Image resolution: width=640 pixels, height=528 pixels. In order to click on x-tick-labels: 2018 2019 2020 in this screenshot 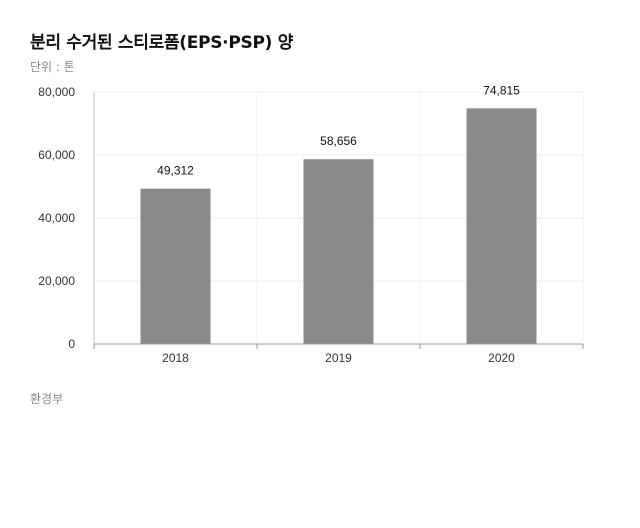, I will do `click(338, 358)`.